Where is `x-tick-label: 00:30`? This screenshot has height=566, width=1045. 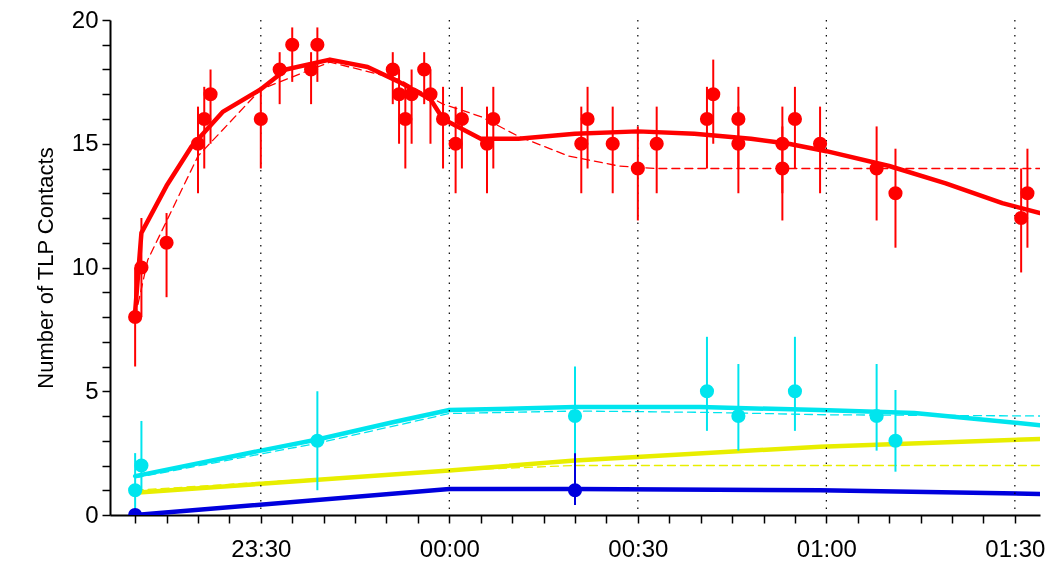 x-tick-label: 00:30 is located at coordinates (638, 548).